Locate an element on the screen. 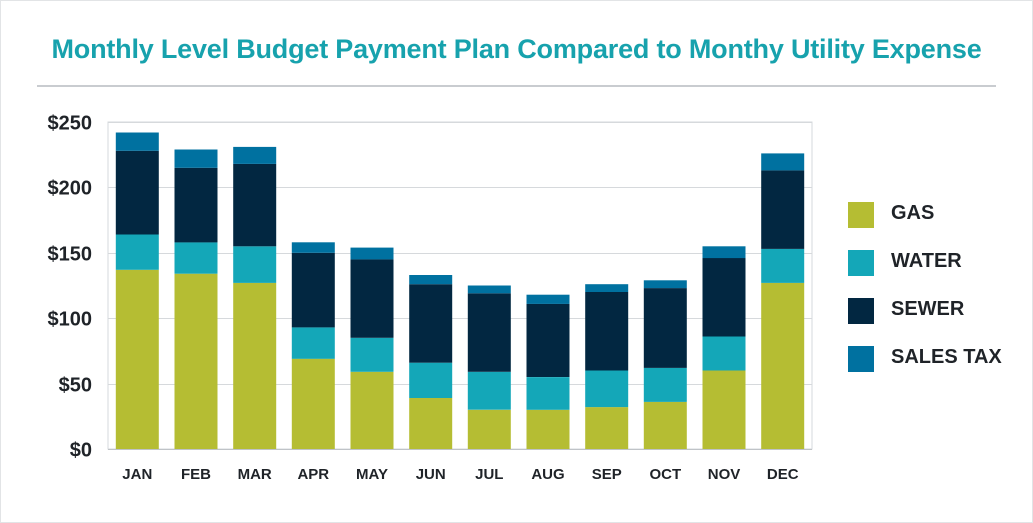  title-divider is located at coordinates (516, 86).